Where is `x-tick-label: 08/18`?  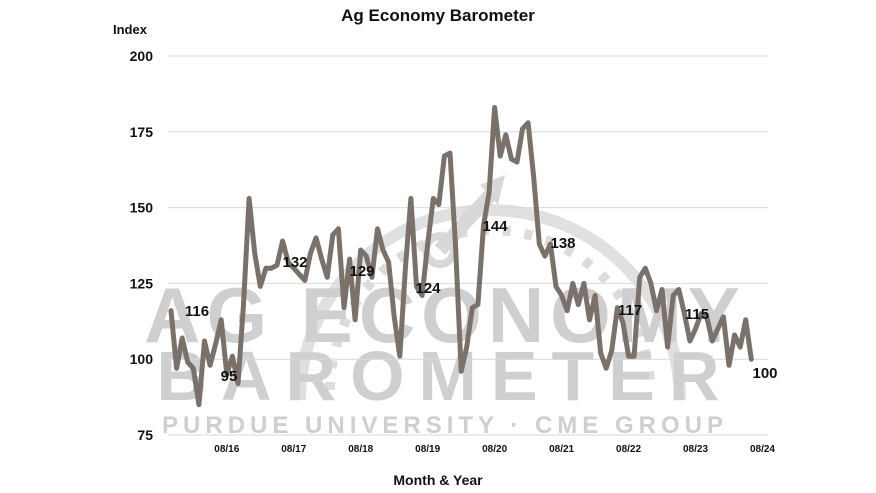 x-tick-label: 08/18 is located at coordinates (360, 449).